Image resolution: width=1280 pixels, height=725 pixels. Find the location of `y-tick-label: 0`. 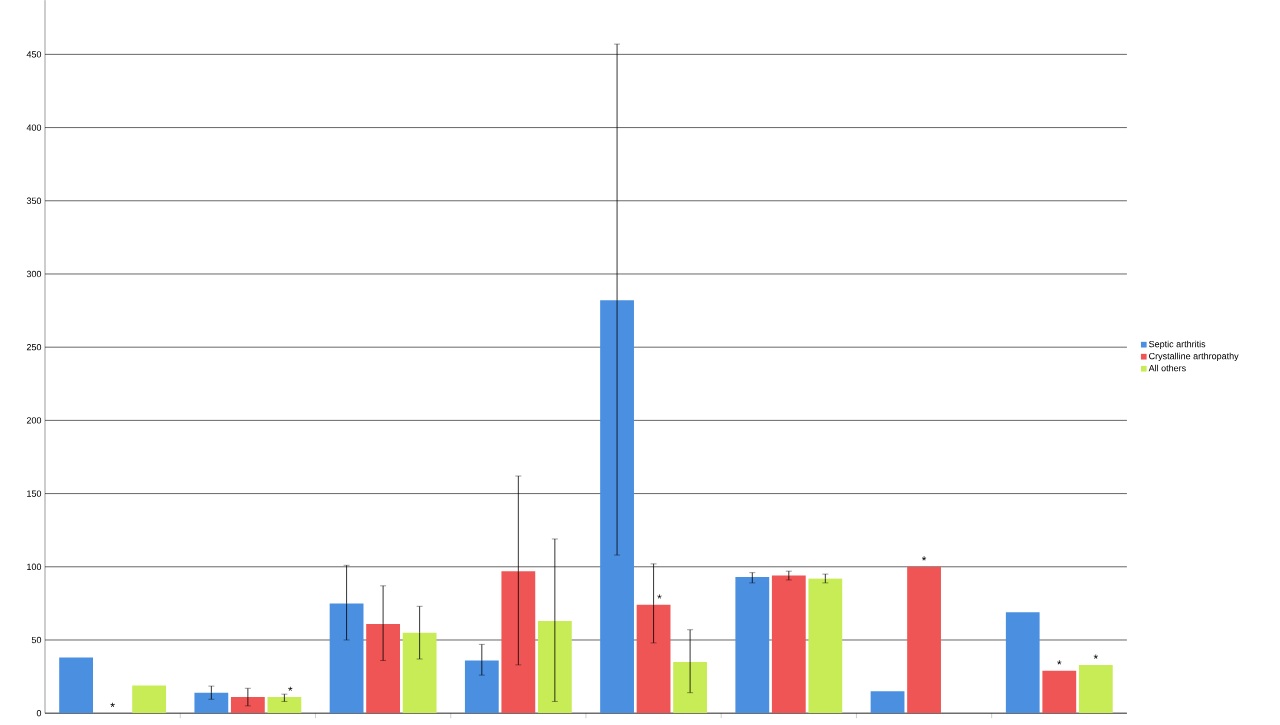

y-tick-label: 0 is located at coordinates (39, 713).